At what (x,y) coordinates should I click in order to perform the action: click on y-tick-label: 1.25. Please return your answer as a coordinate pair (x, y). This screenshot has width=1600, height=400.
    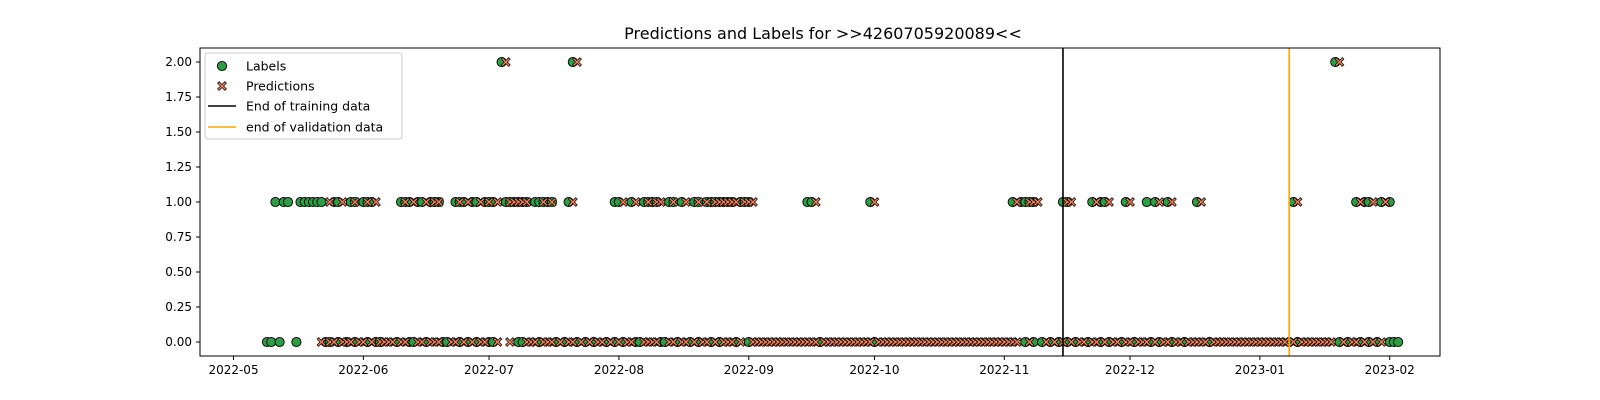
    Looking at the image, I should click on (178, 167).